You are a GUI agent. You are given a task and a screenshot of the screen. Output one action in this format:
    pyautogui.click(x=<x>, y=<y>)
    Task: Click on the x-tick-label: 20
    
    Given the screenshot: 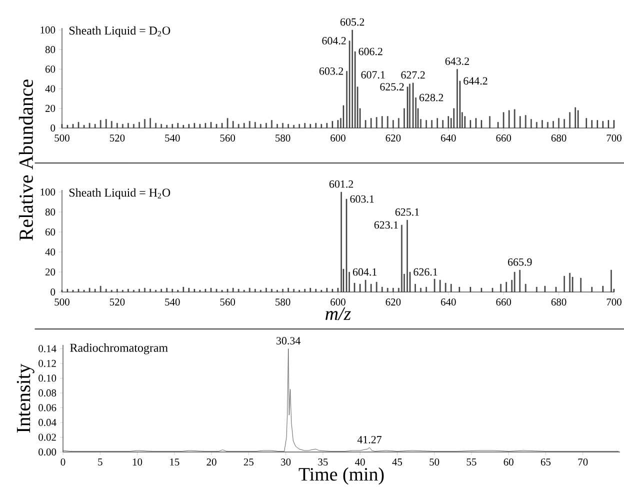 What is the action you would take?
    pyautogui.click(x=211, y=462)
    